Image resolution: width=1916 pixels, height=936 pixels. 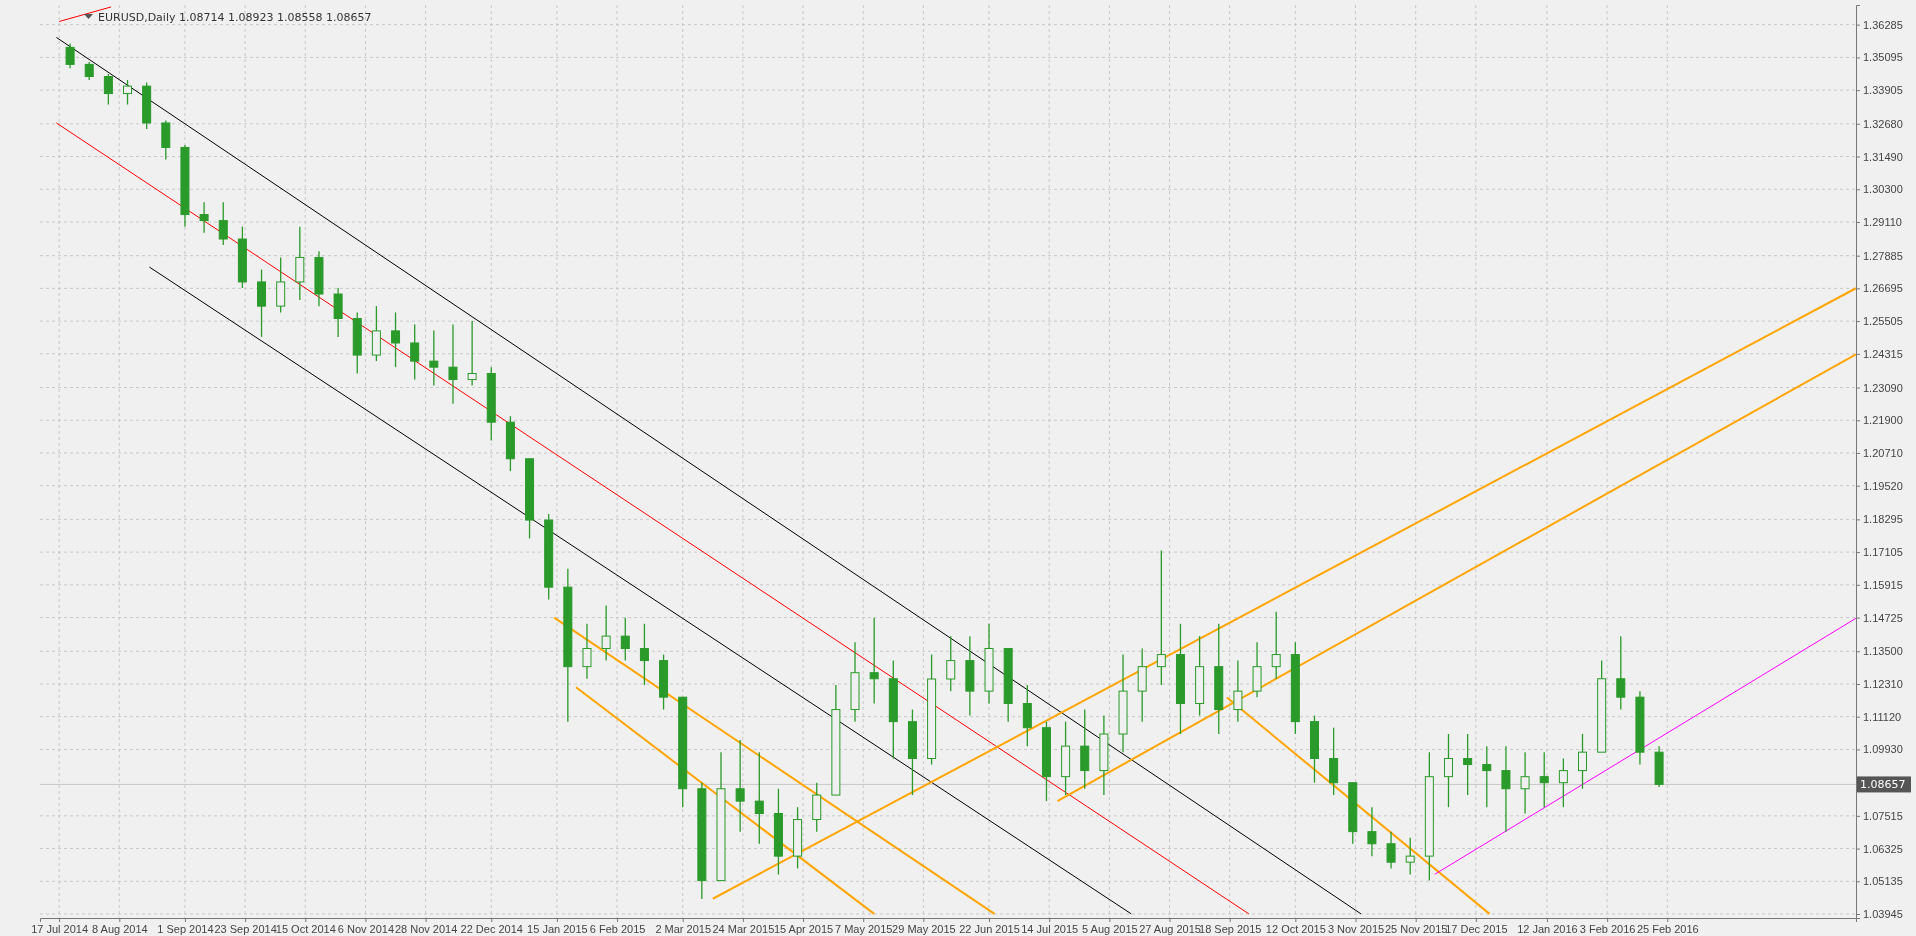 What do you see at coordinates (1883, 785) in the screenshot?
I see `ref-line-label: 1.08657` at bounding box center [1883, 785].